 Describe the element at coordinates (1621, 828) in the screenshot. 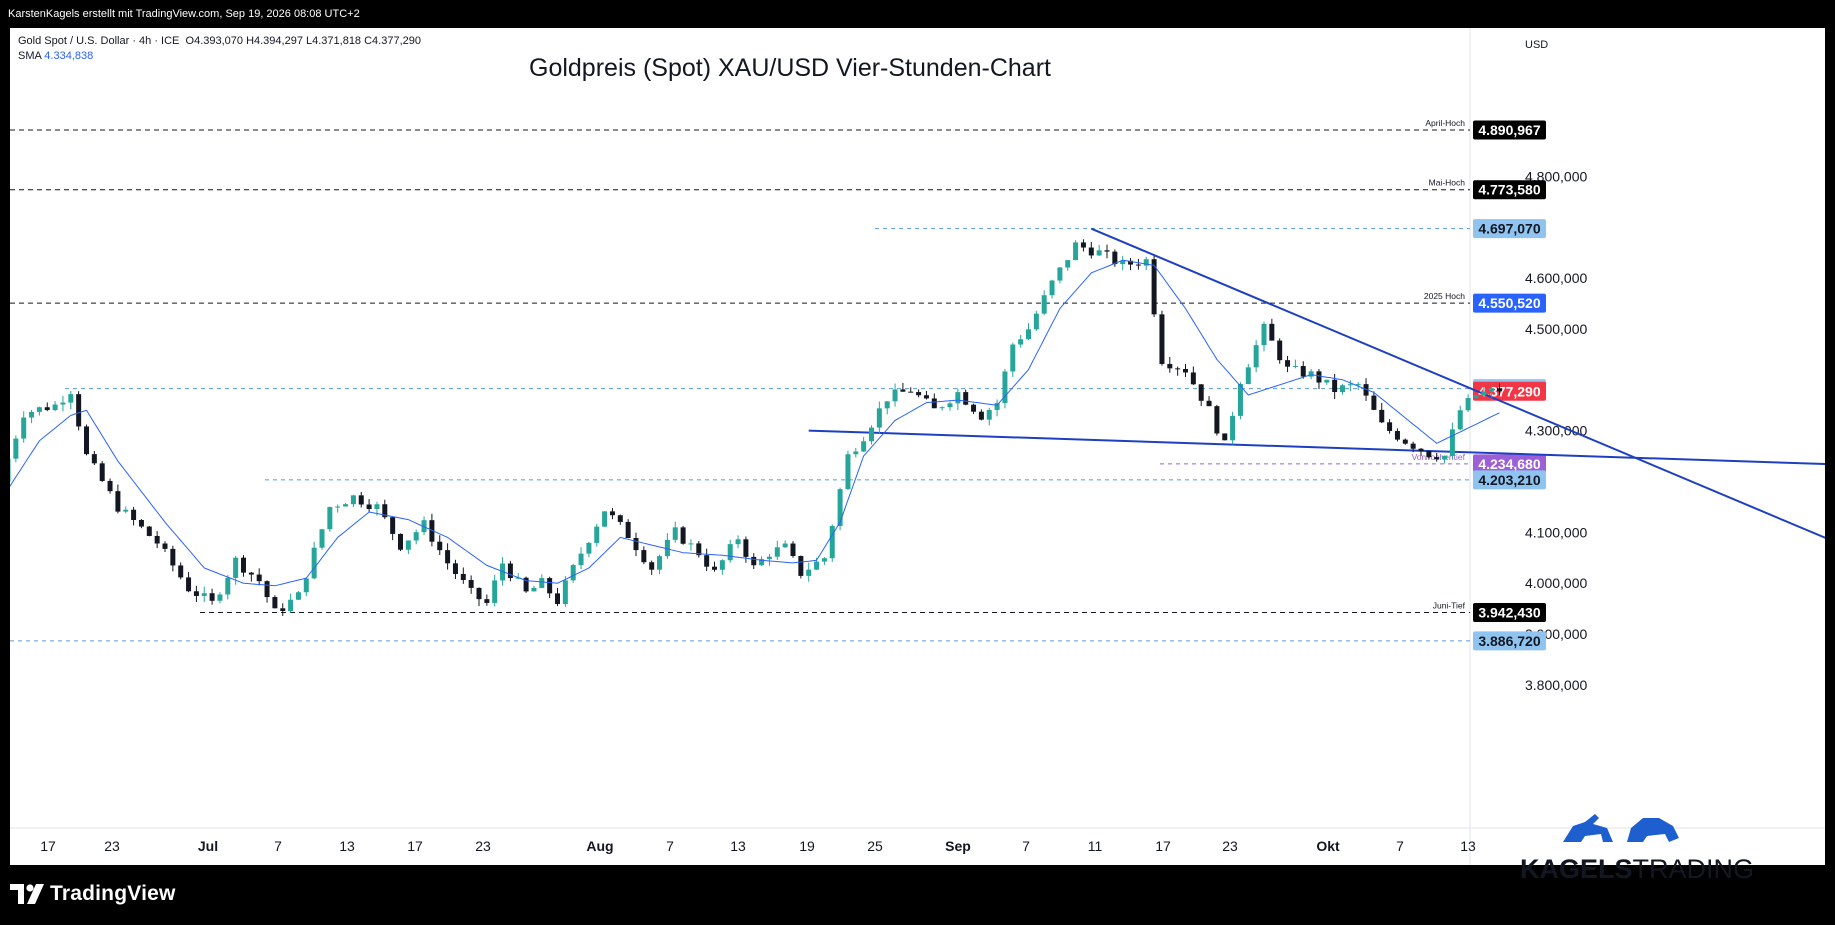

I see `bull-bear-icon` at that location.